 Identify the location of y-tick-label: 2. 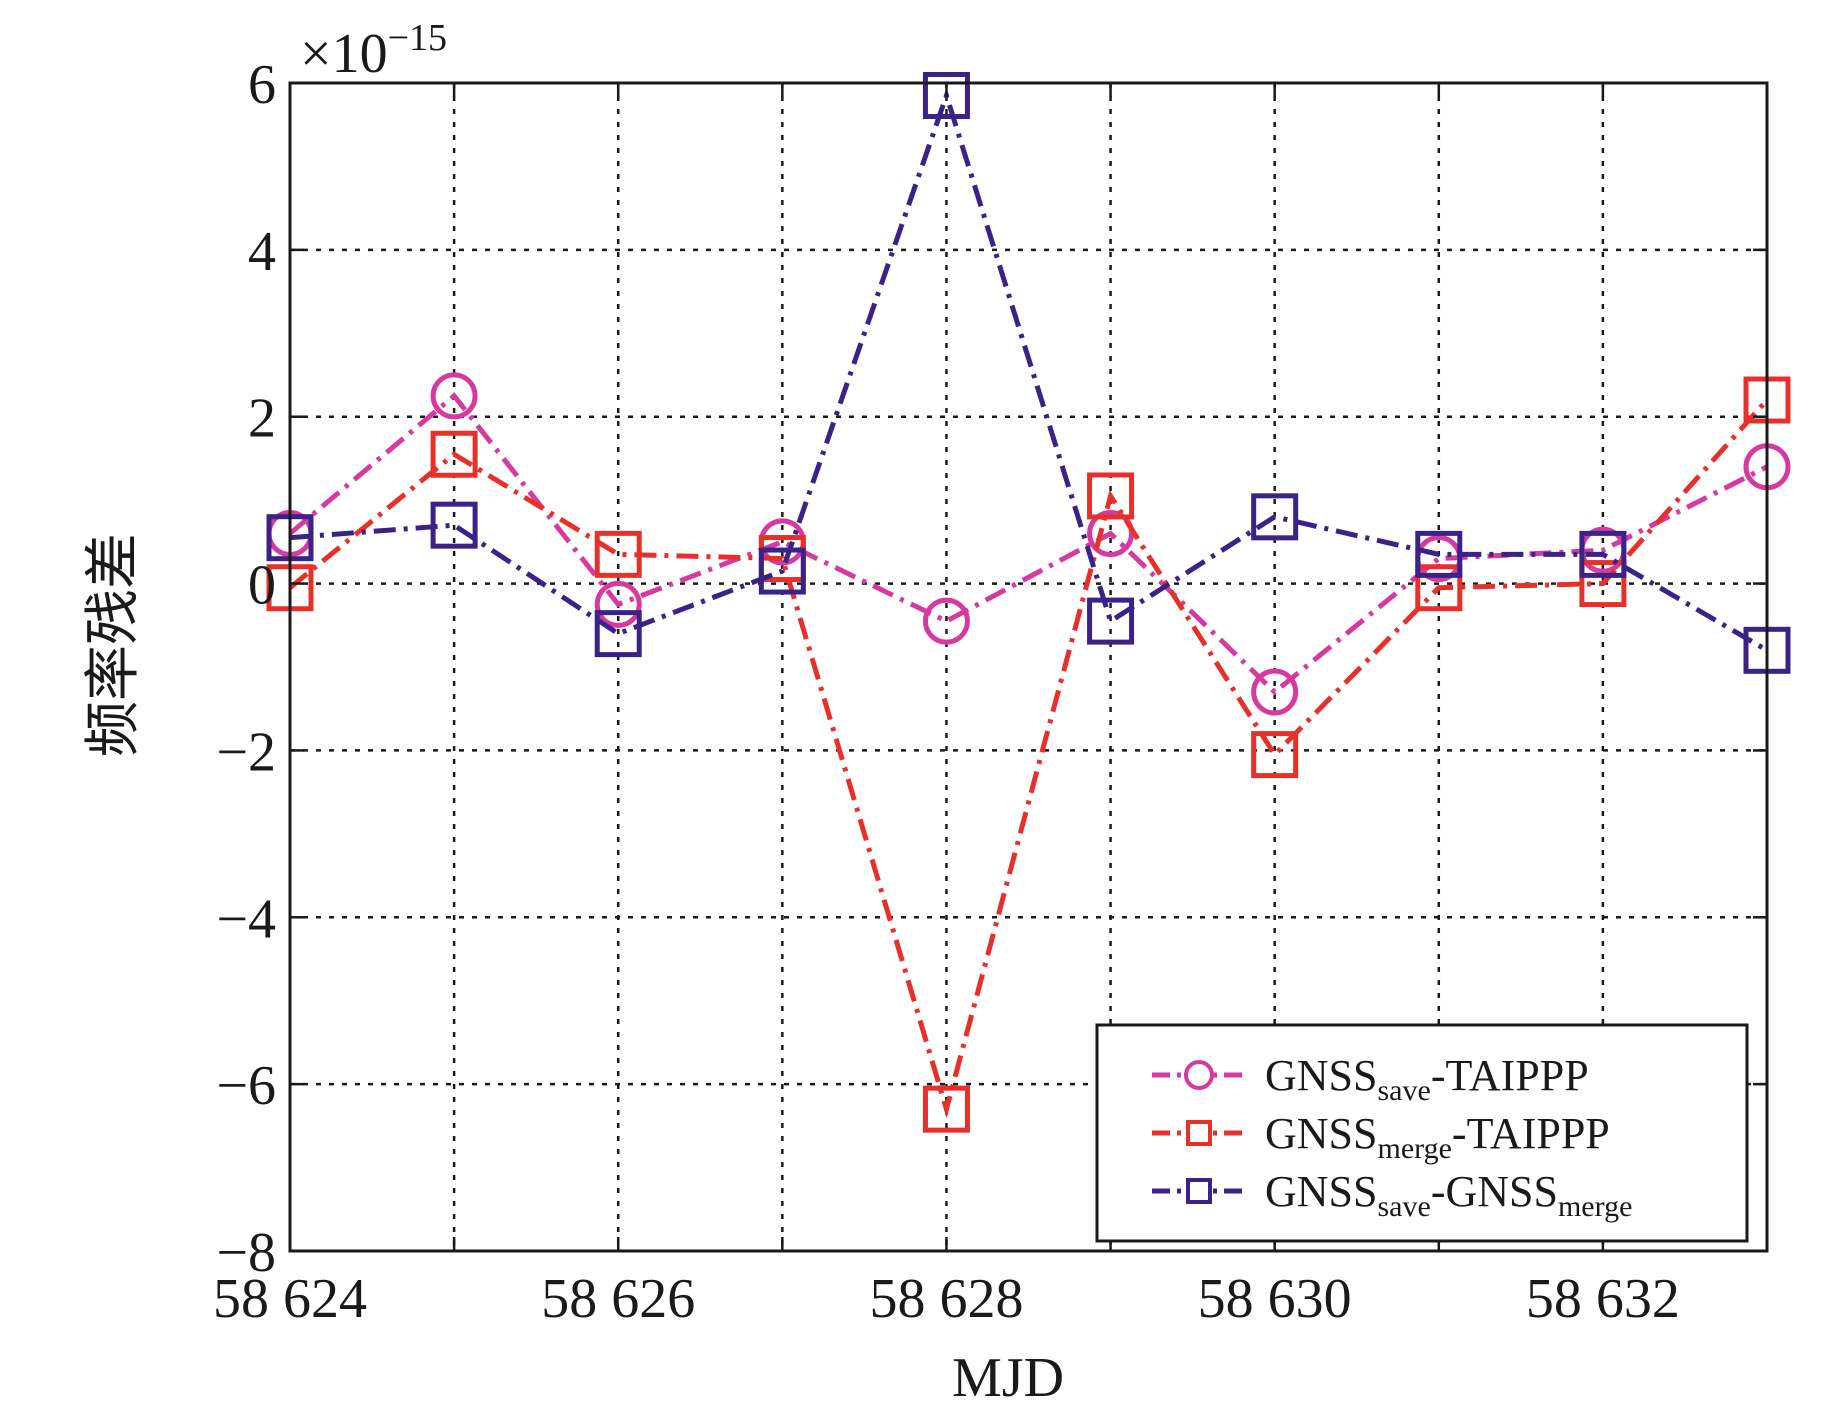
(262, 419).